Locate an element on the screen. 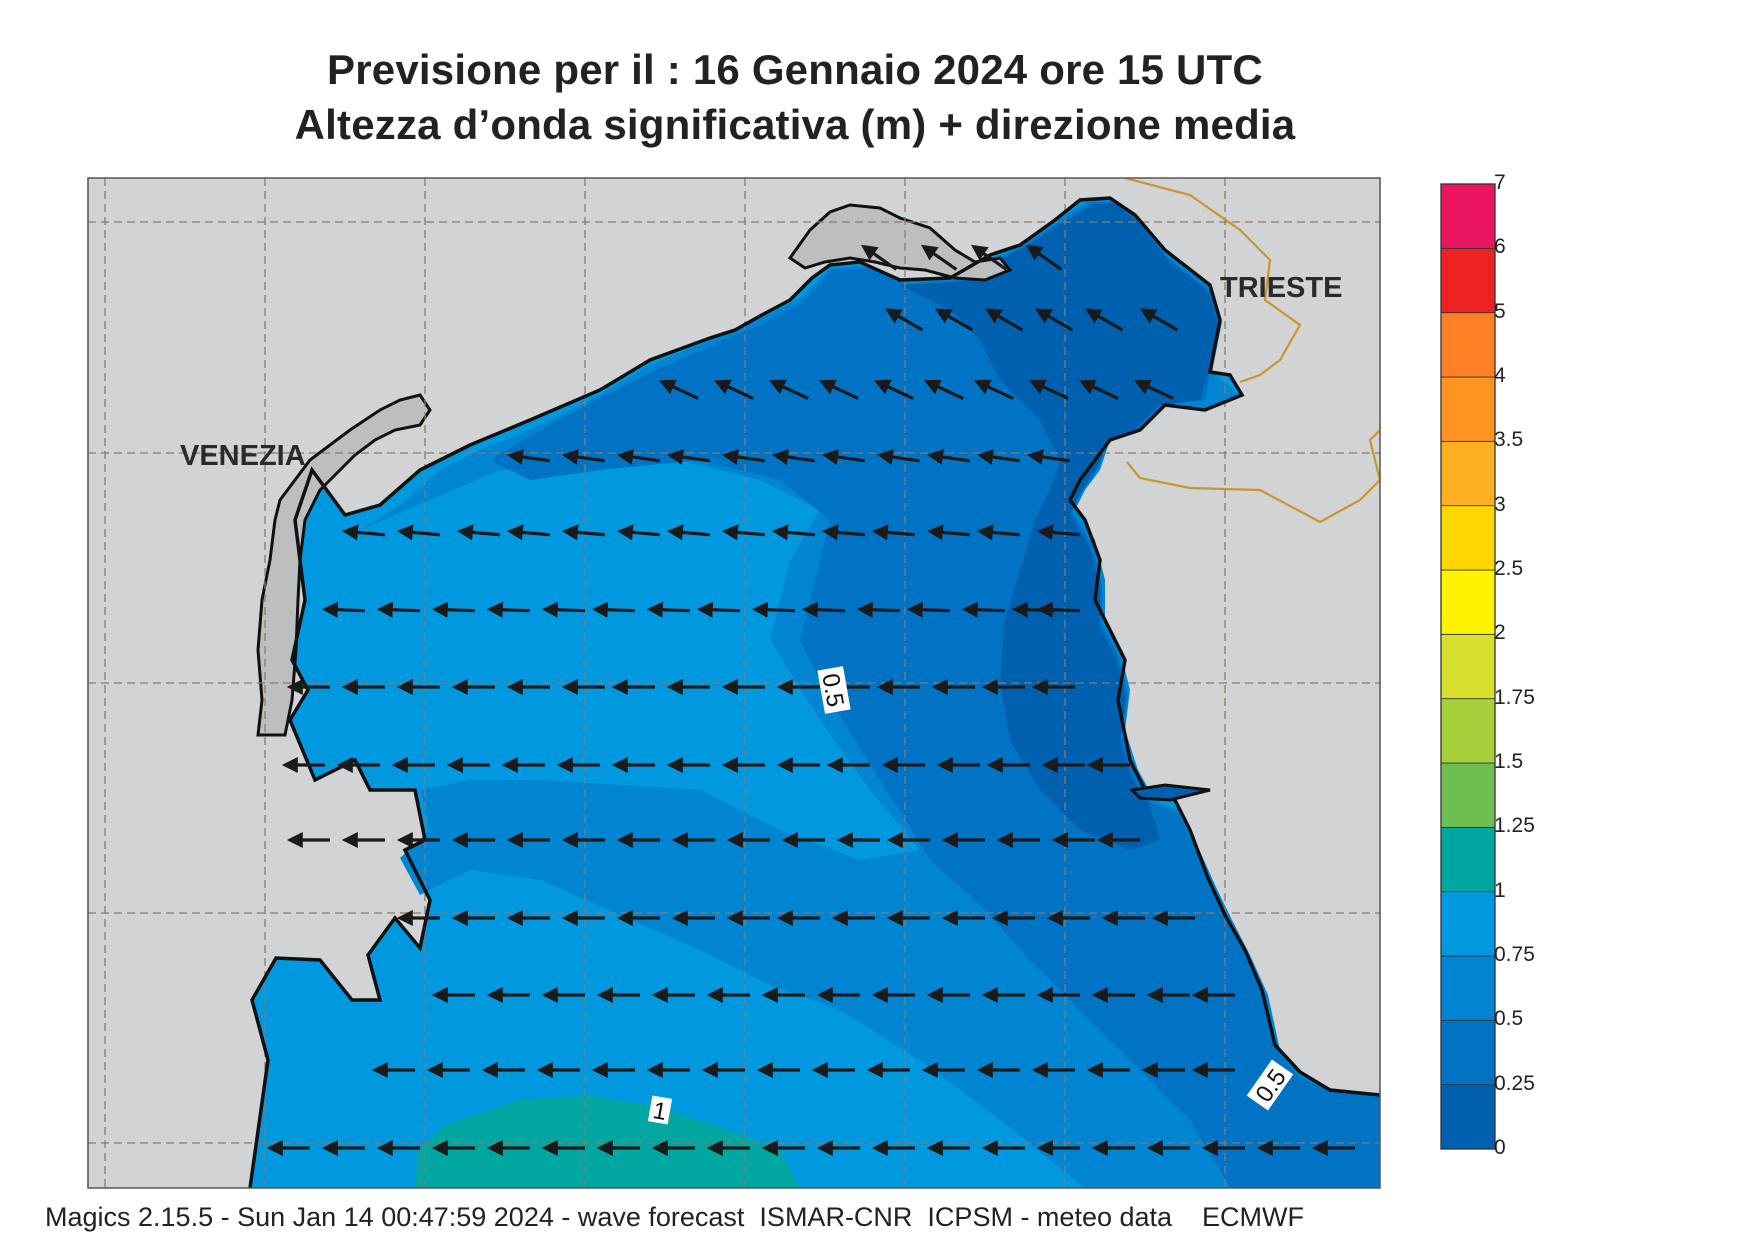 This screenshot has width=1755, height=1242. city-label-trieste: TRIESTE is located at coordinates (1281, 288).